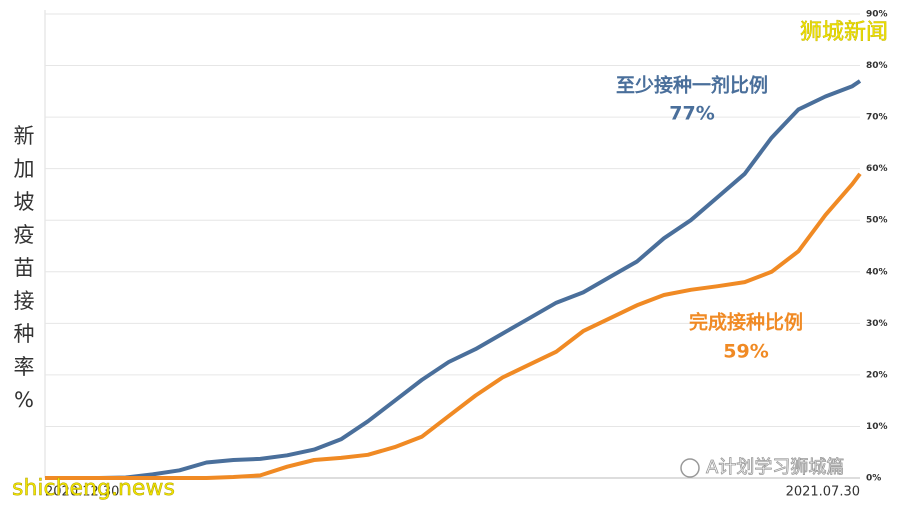 The width and height of the screenshot is (904, 509). What do you see at coordinates (24, 400) in the screenshot?
I see `y-axis-label-char: %` at bounding box center [24, 400].